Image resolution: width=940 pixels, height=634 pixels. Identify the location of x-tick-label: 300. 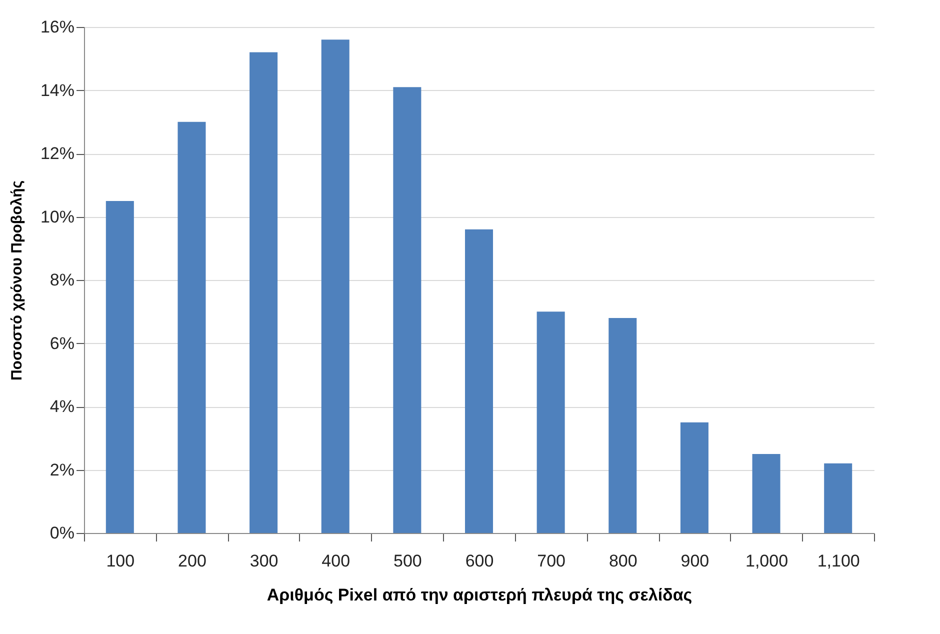
(264, 561).